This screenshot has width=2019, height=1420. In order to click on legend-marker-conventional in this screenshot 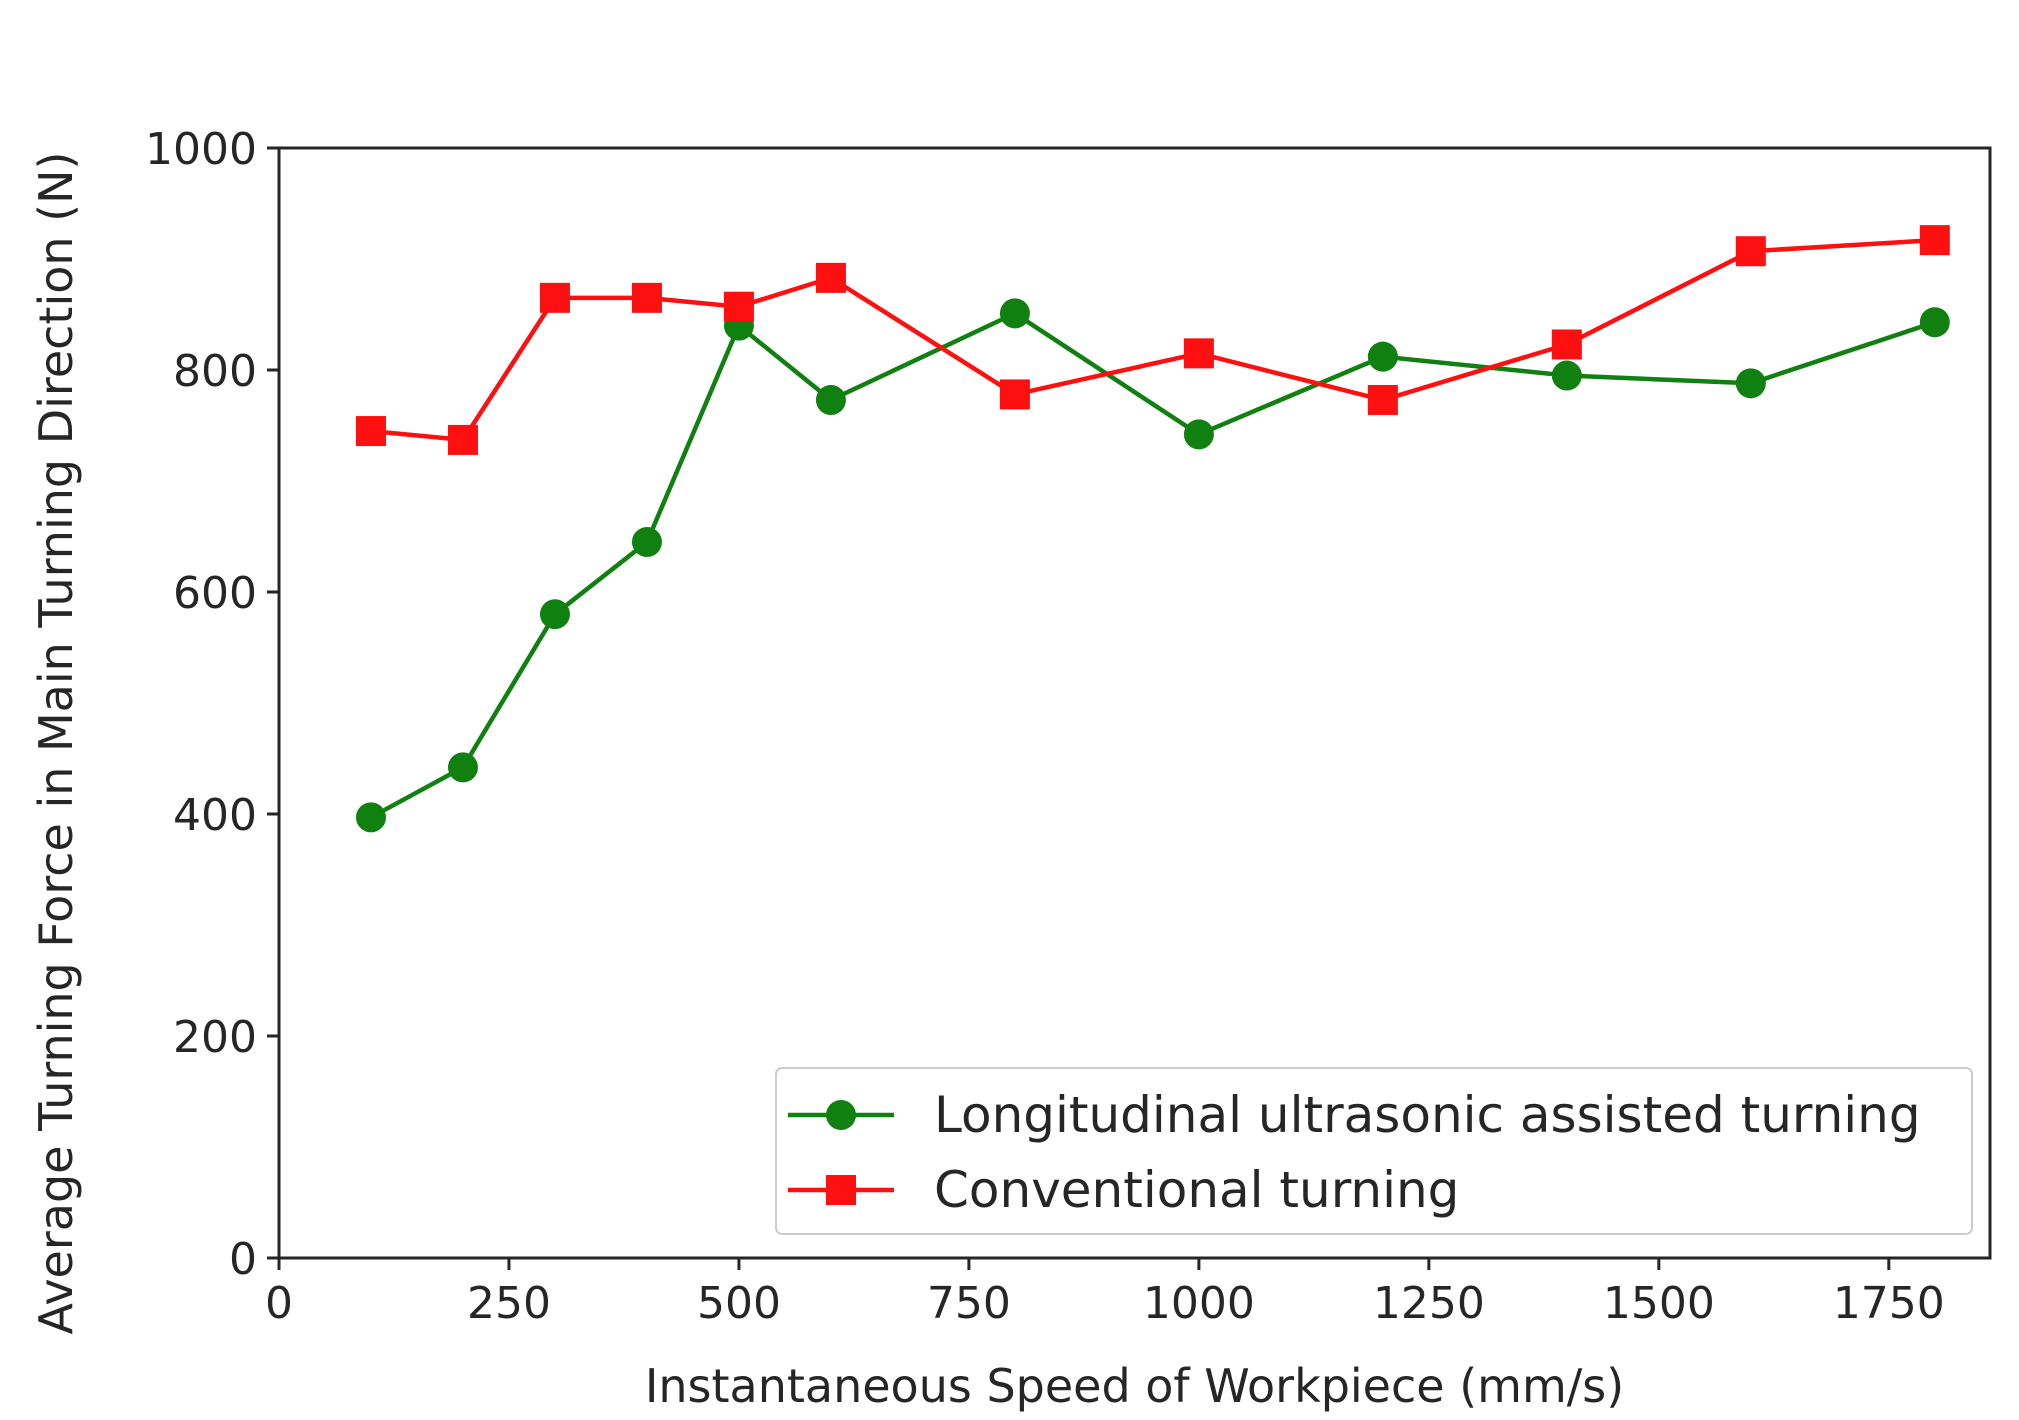, I will do `click(841, 1190)`.